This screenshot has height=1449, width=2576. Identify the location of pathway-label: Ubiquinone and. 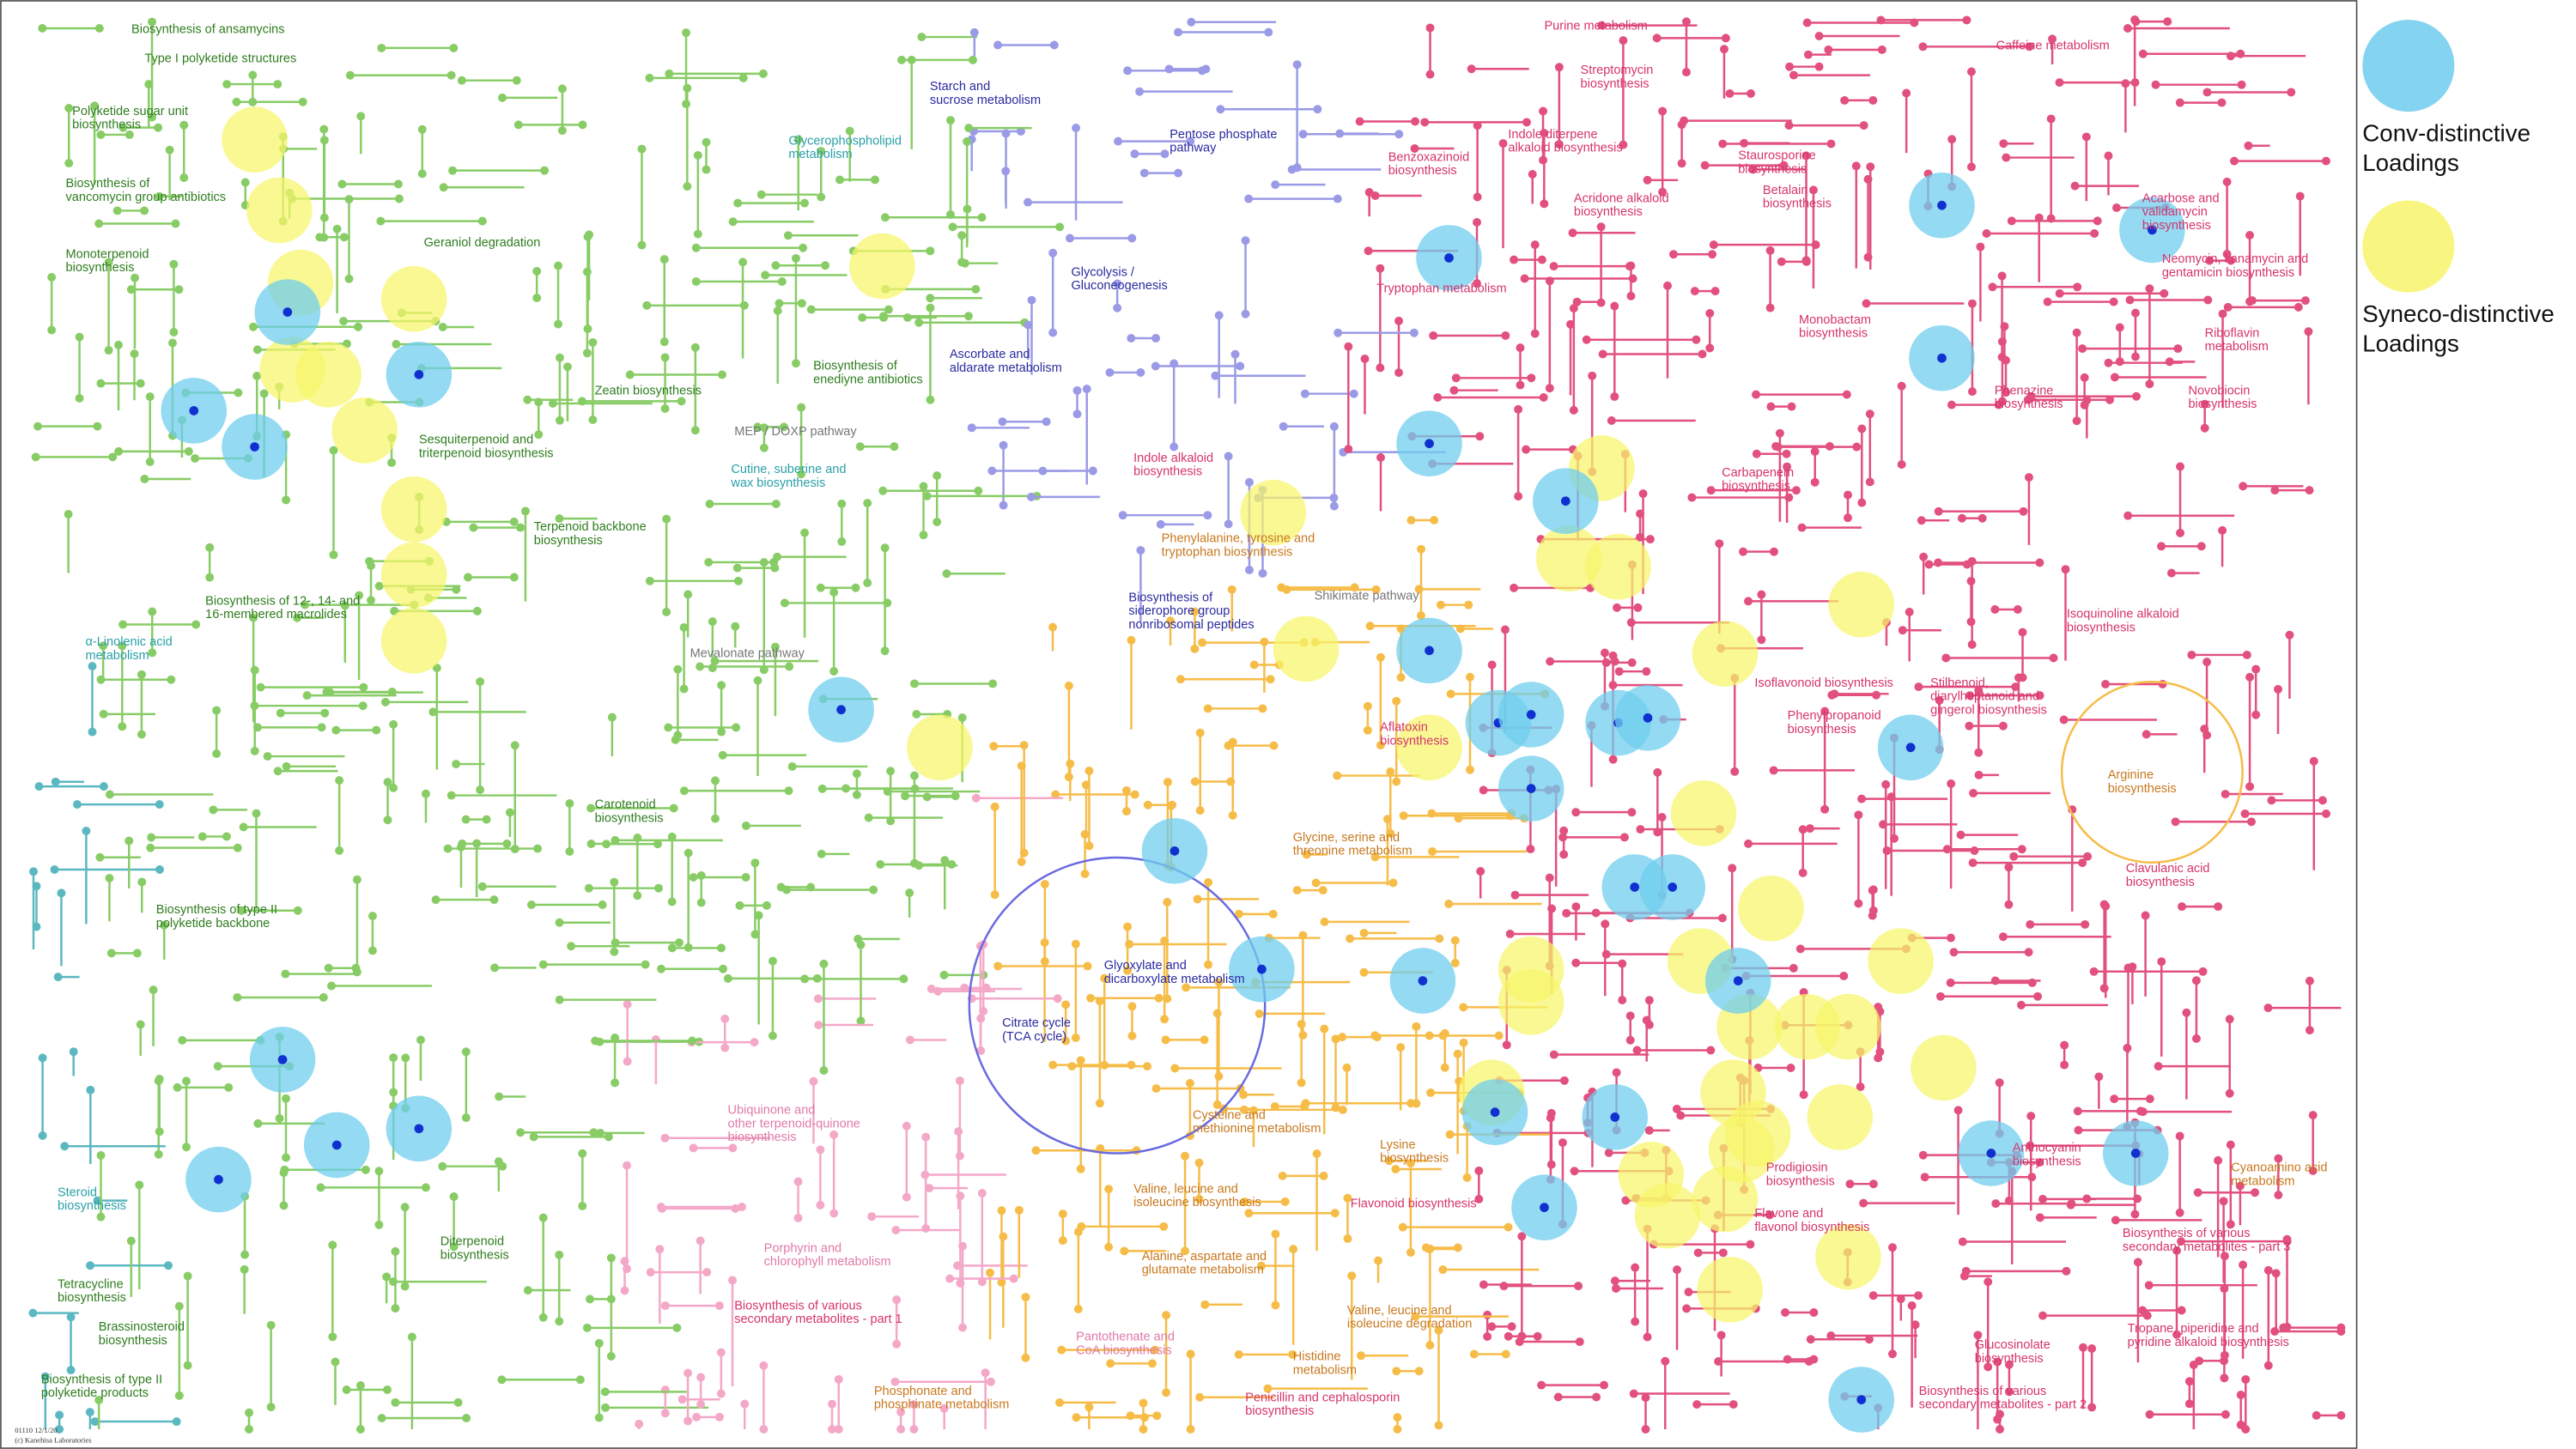
(772, 1111).